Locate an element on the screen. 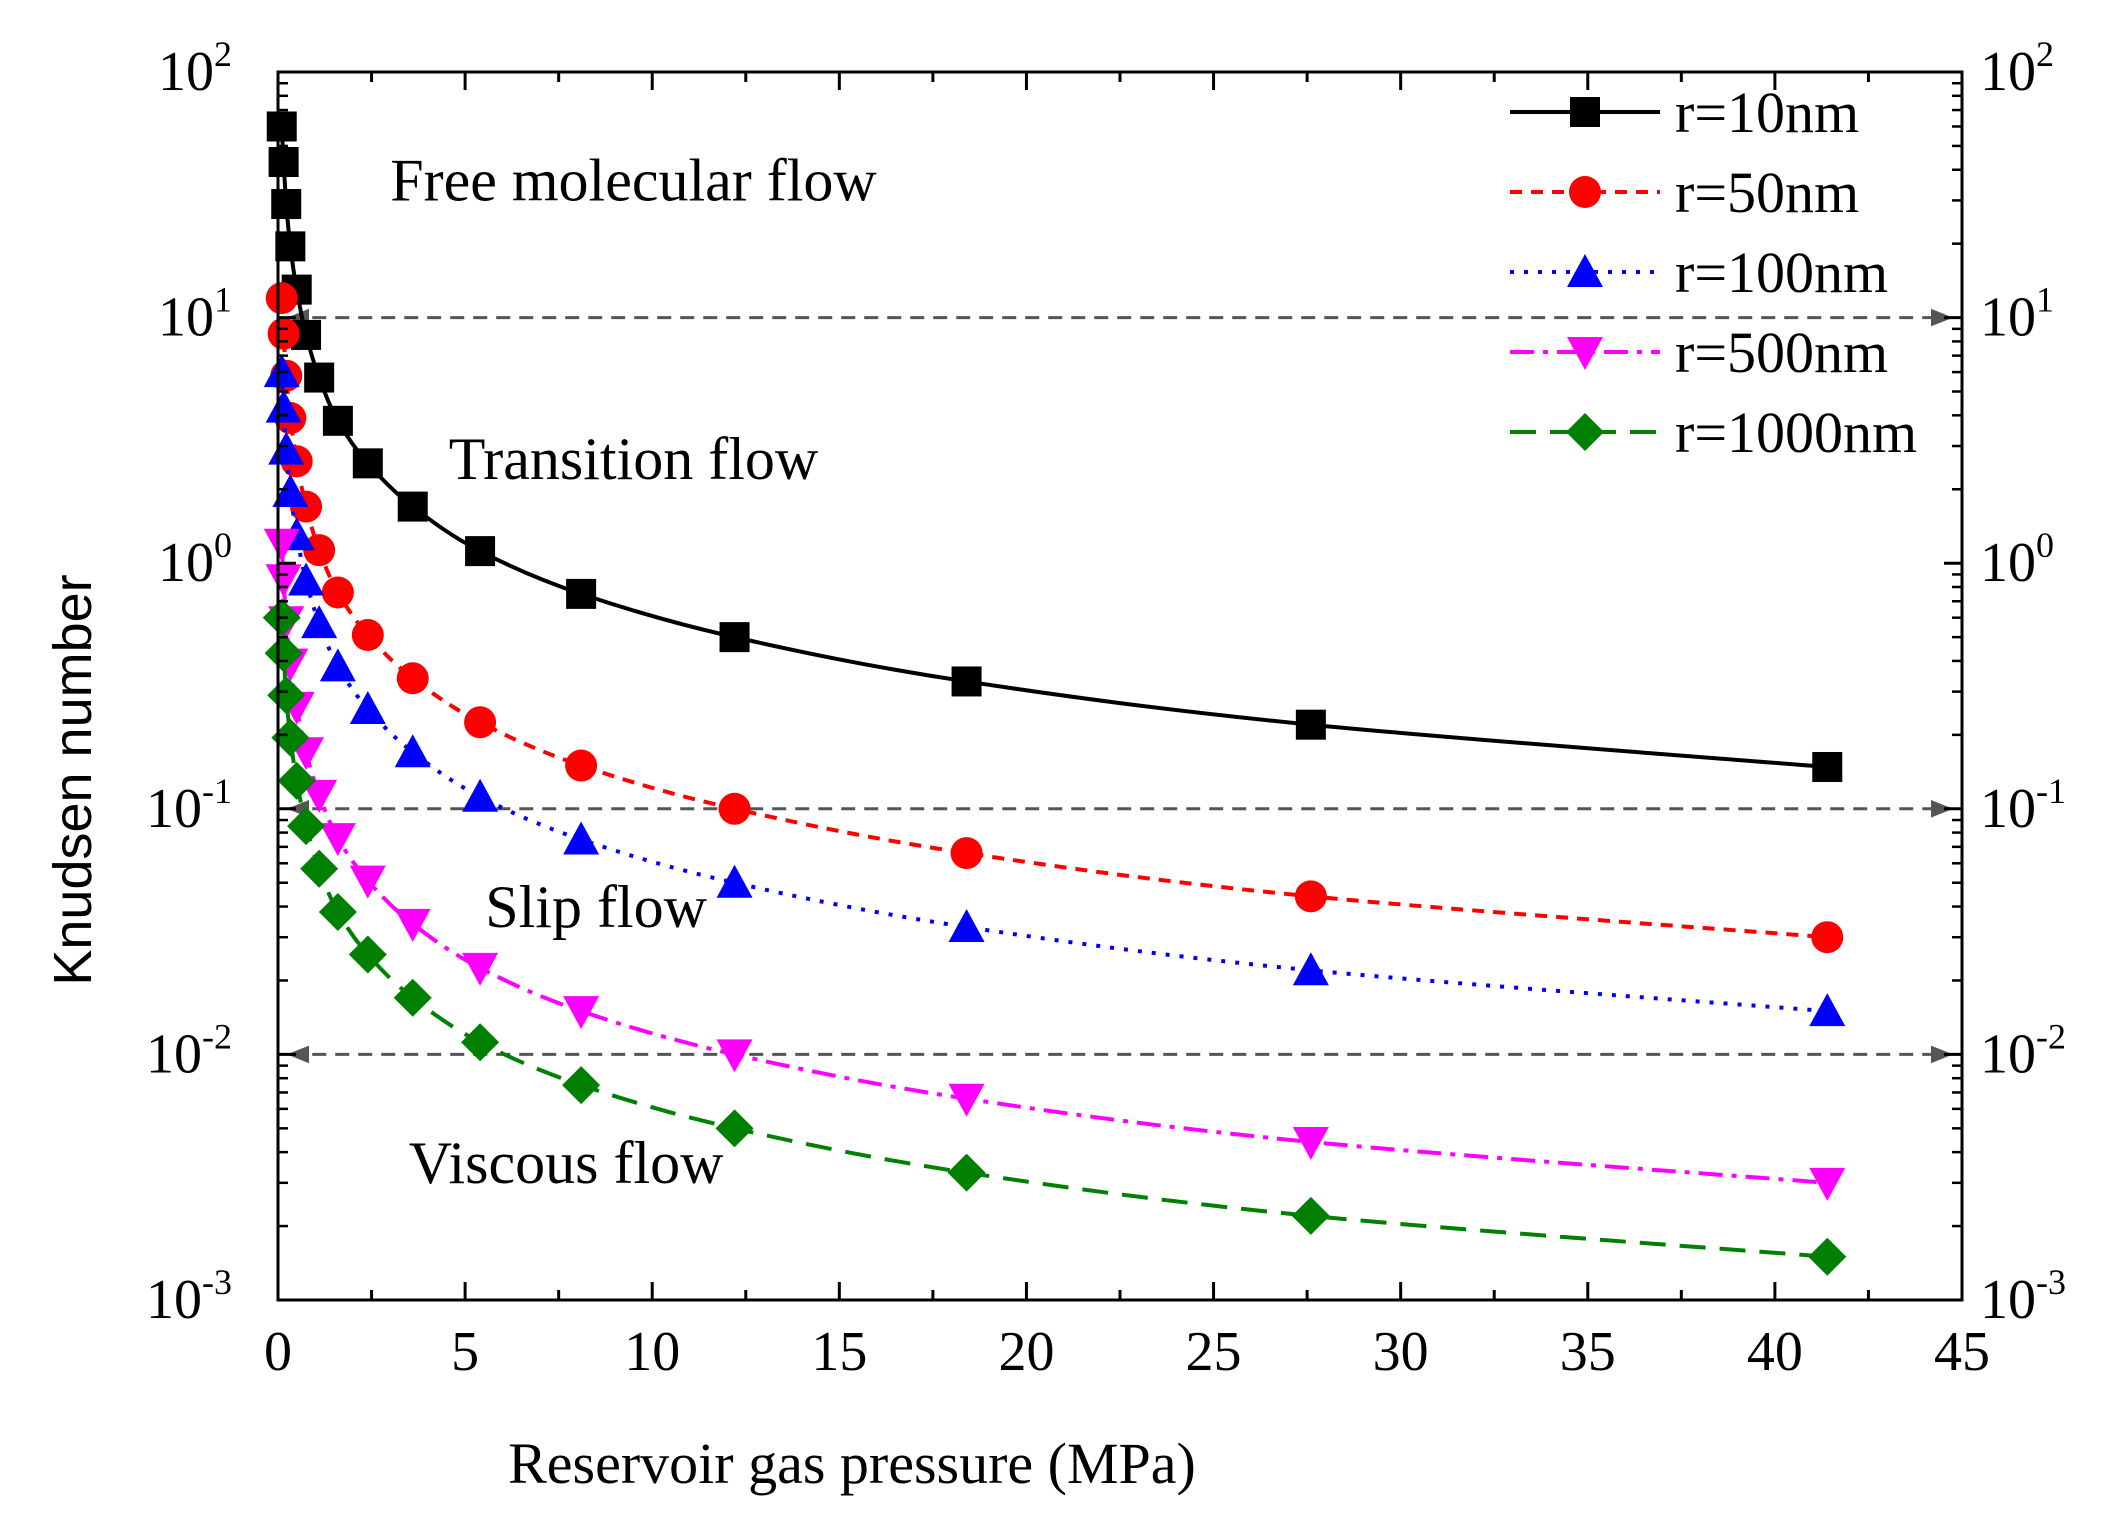  y-tick-label-left: 10² is located at coordinates (195, 68).